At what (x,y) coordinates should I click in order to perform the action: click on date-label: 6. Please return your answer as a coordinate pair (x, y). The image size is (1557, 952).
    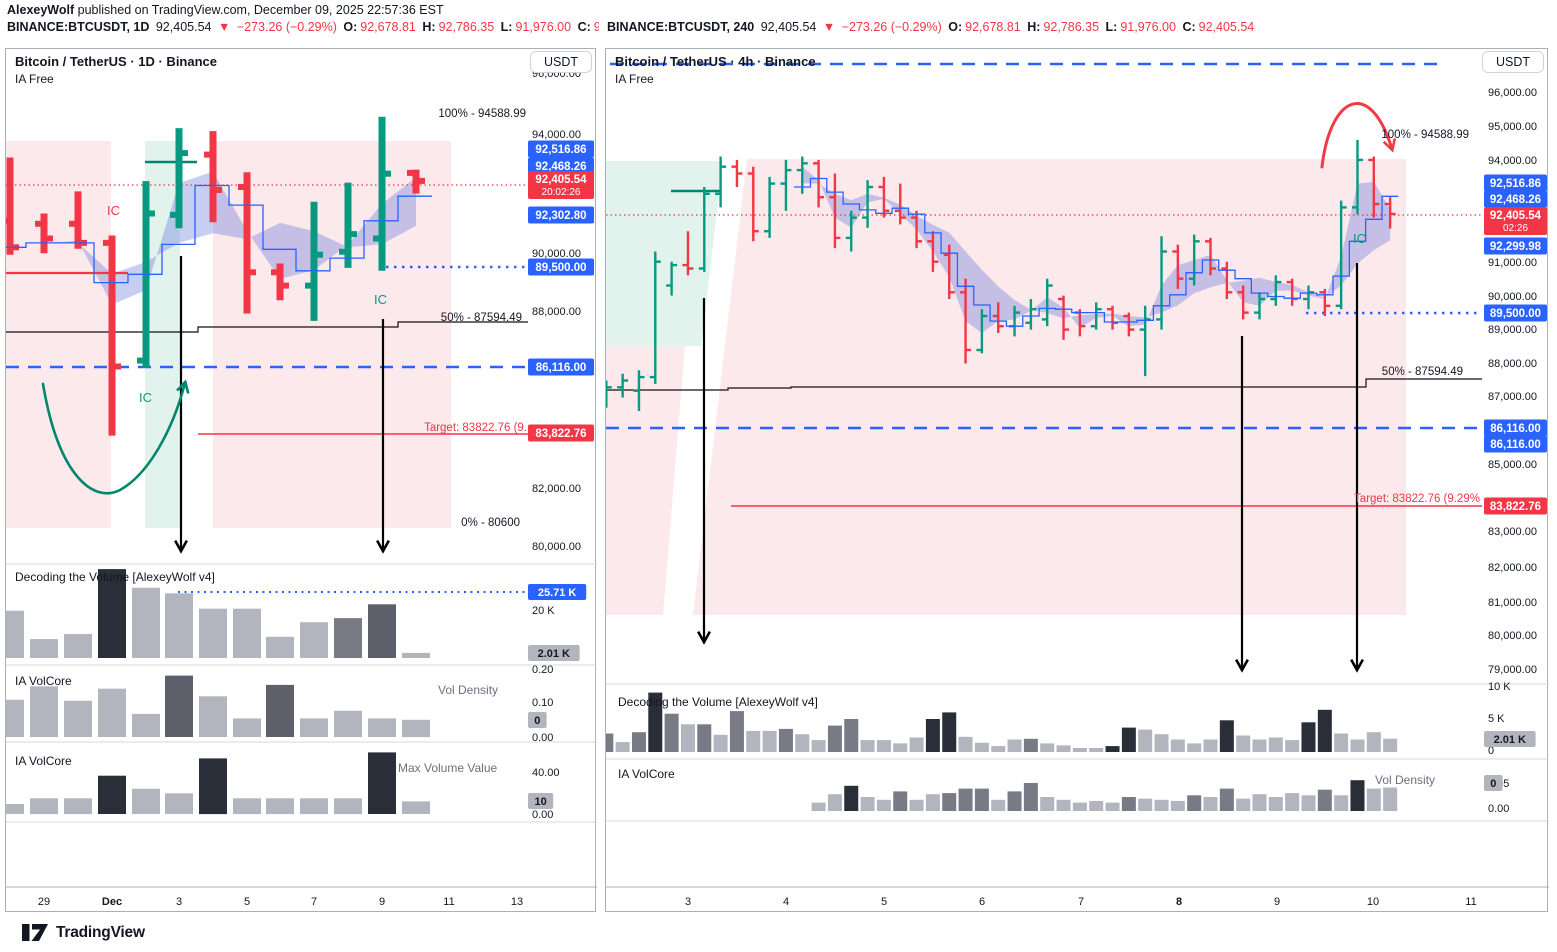
    Looking at the image, I should click on (982, 902).